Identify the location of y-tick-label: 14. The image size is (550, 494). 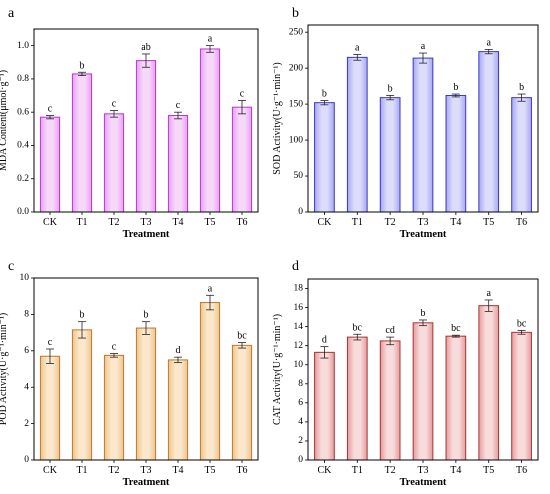
(299, 327).